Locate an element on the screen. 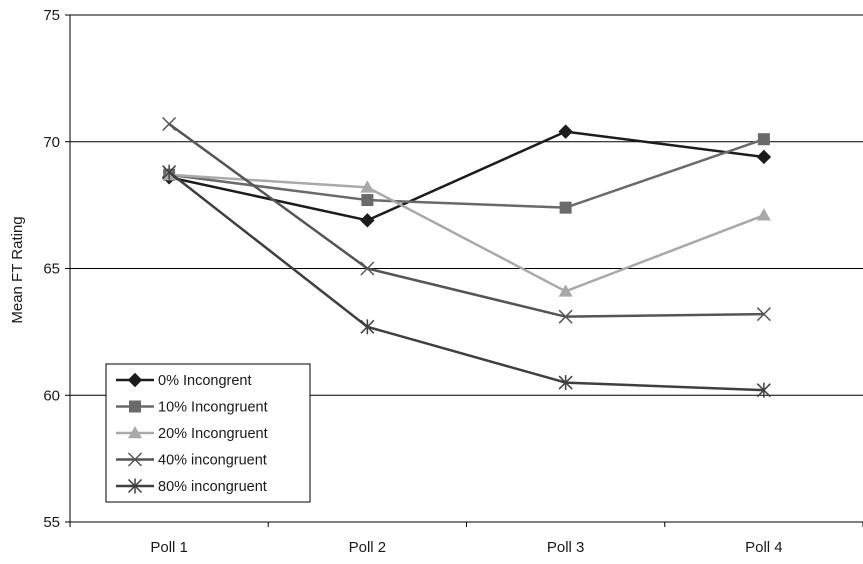 The height and width of the screenshot is (564, 863). y-tick-label: 75 is located at coordinates (51, 15).